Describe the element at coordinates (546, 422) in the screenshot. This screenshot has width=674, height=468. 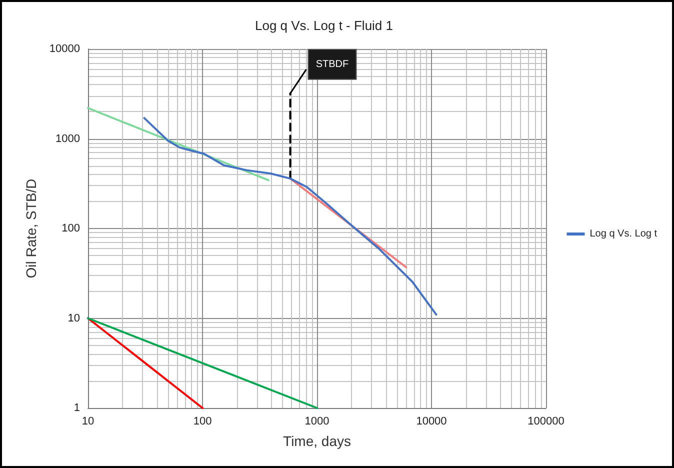
I see `x-tick-label: 100000` at that location.